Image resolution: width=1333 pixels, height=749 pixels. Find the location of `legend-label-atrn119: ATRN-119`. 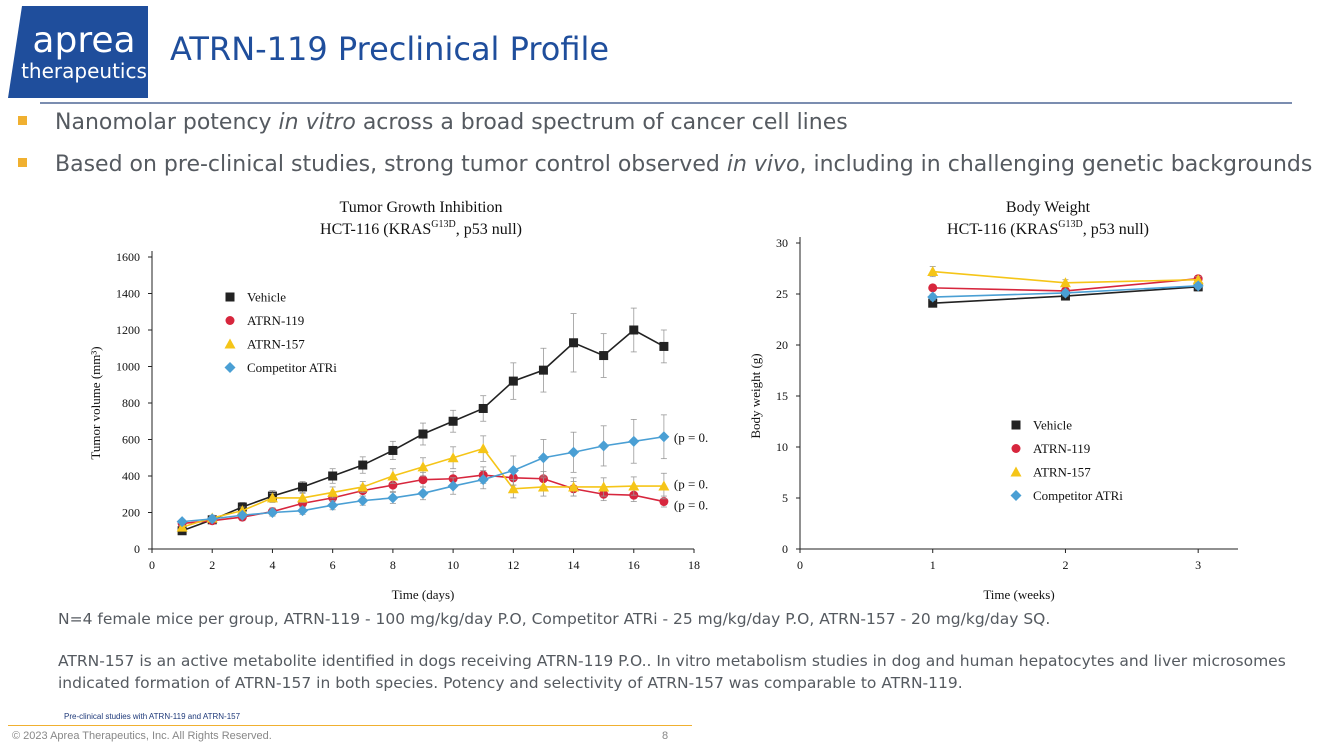

legend-label-atrn119: ATRN-119 is located at coordinates (275, 320).